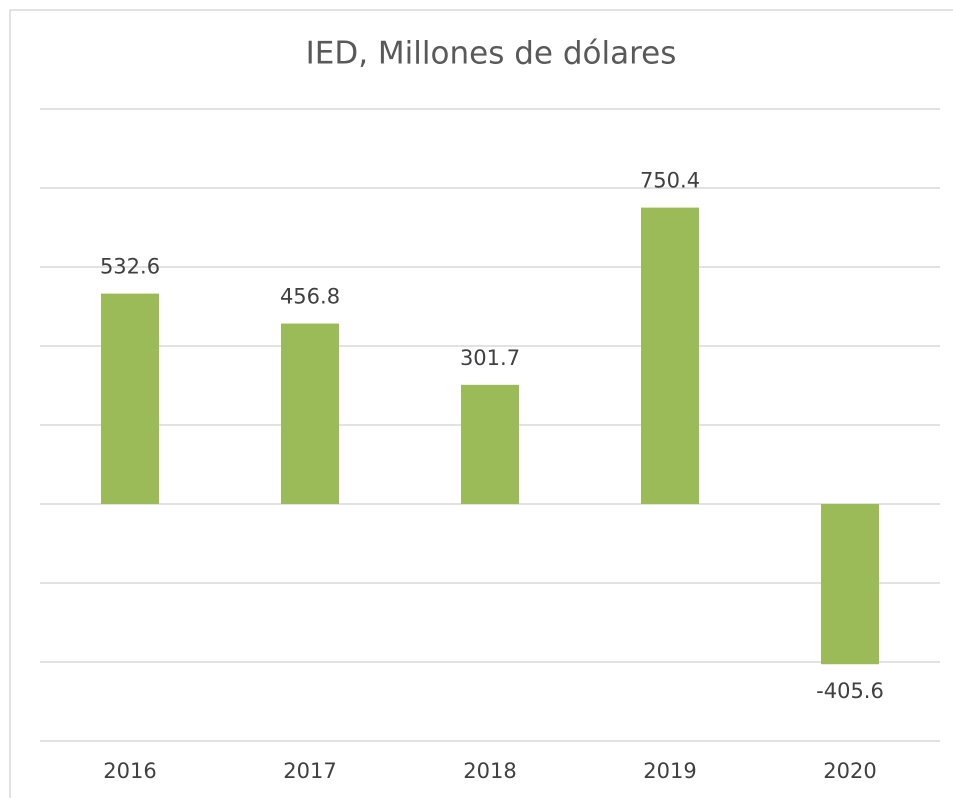 This screenshot has height=798, width=953. Describe the element at coordinates (490, 358) in the screenshot. I see `data-label: 301.7` at that location.